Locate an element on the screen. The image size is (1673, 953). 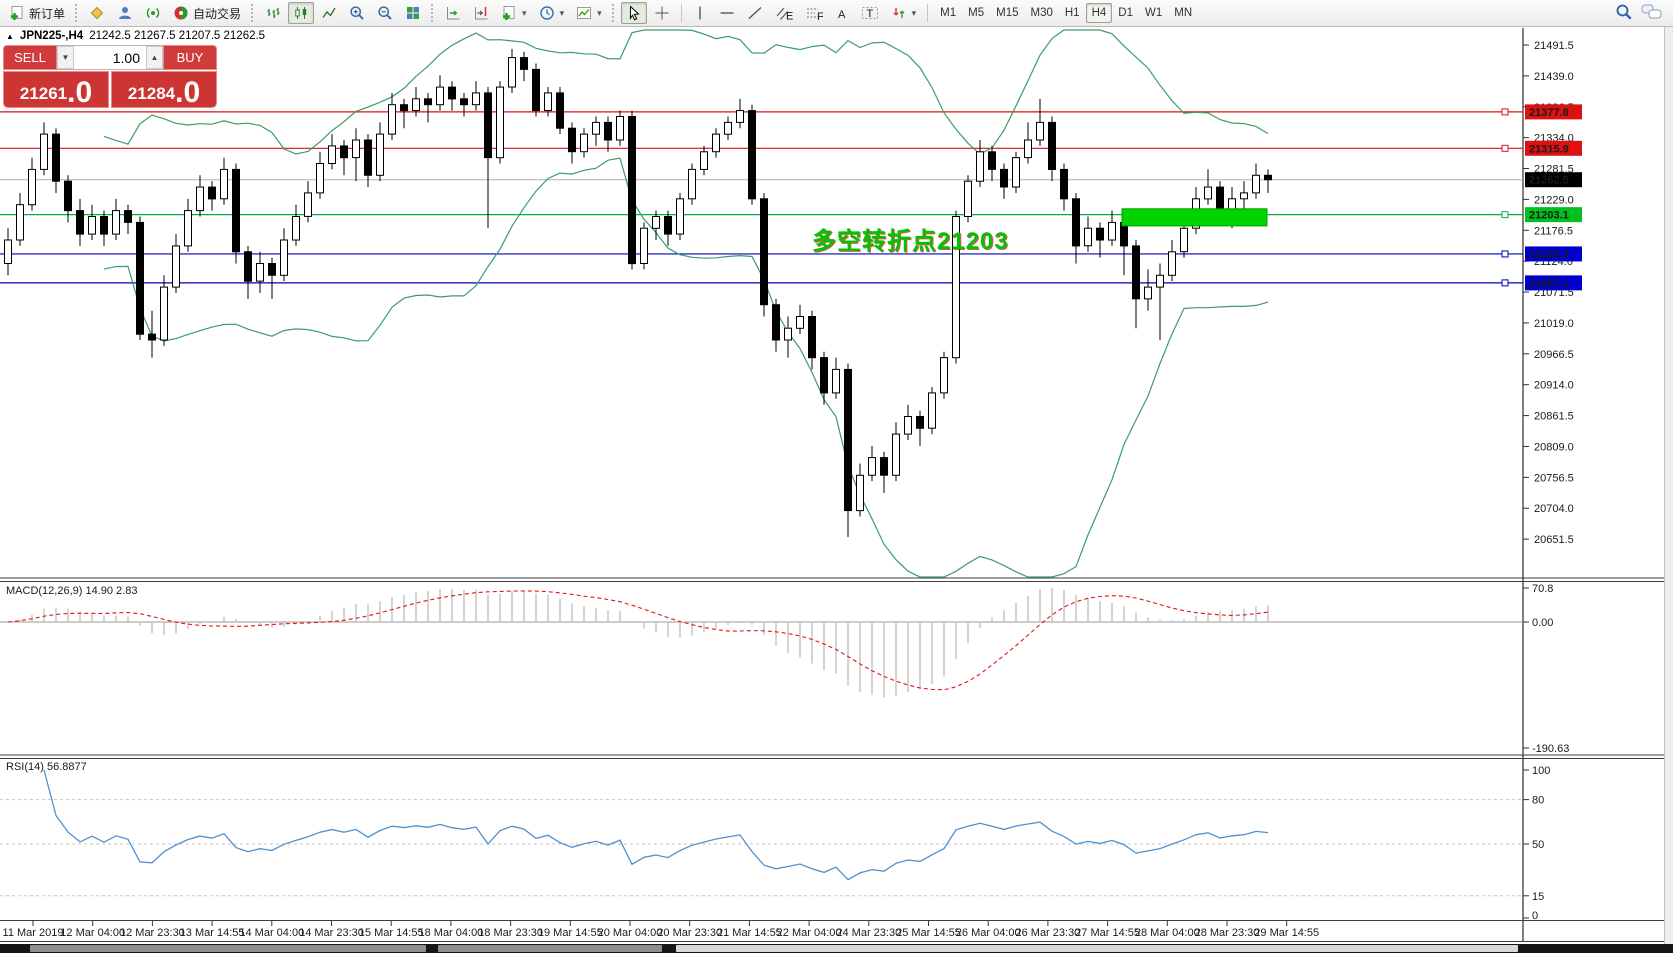
profile-icon is located at coordinates (125, 13).